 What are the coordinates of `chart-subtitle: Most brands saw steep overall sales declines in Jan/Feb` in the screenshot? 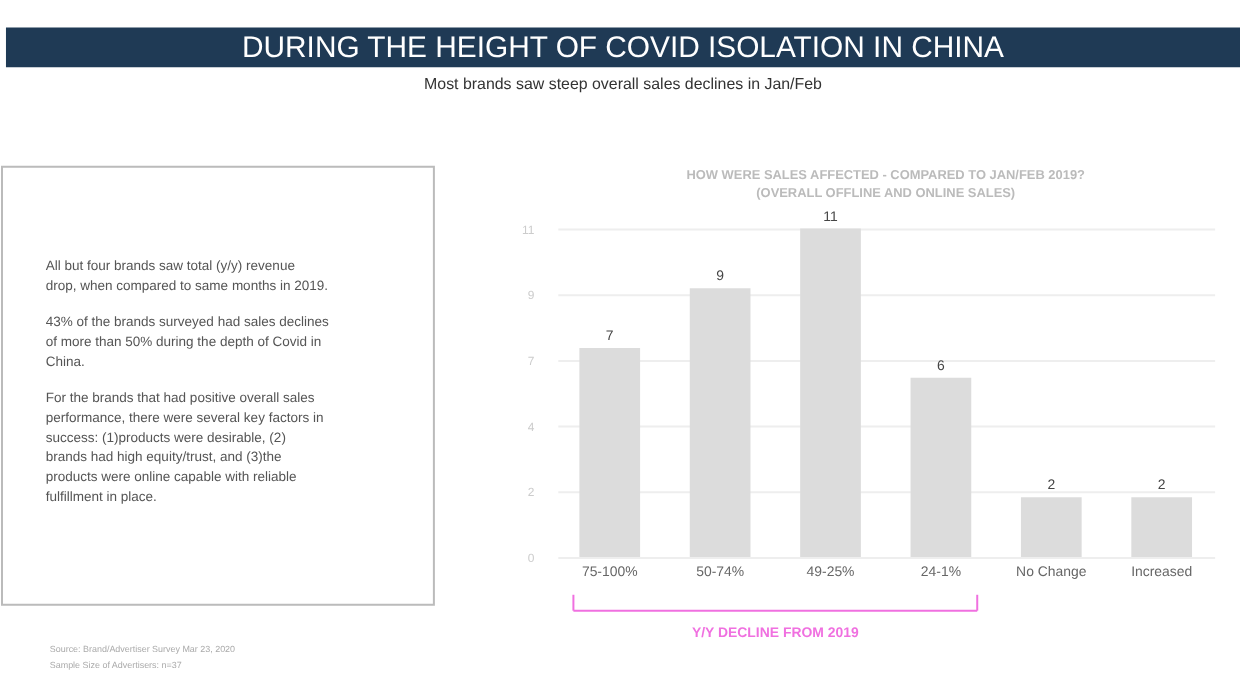 It's located at (624, 84).